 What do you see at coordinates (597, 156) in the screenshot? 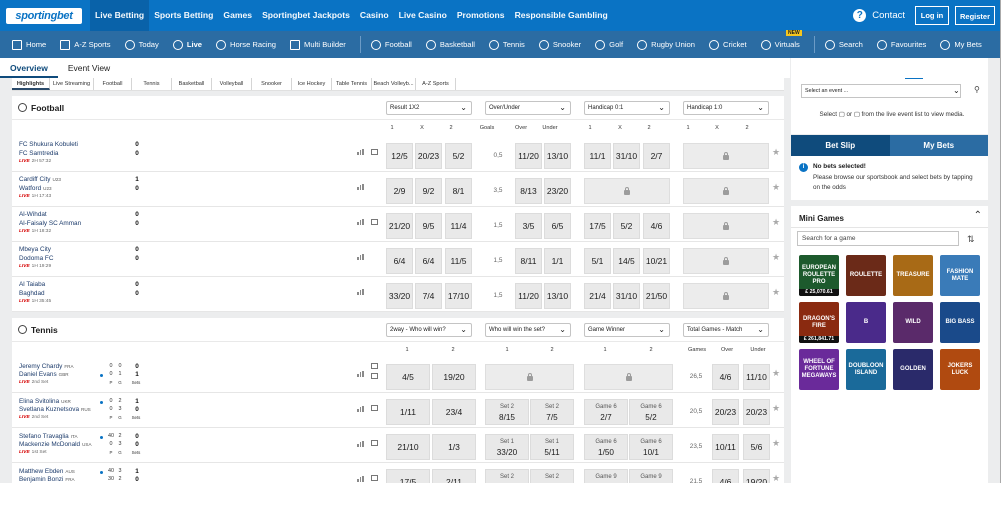
I see `odd-button: 11/1` at bounding box center [597, 156].